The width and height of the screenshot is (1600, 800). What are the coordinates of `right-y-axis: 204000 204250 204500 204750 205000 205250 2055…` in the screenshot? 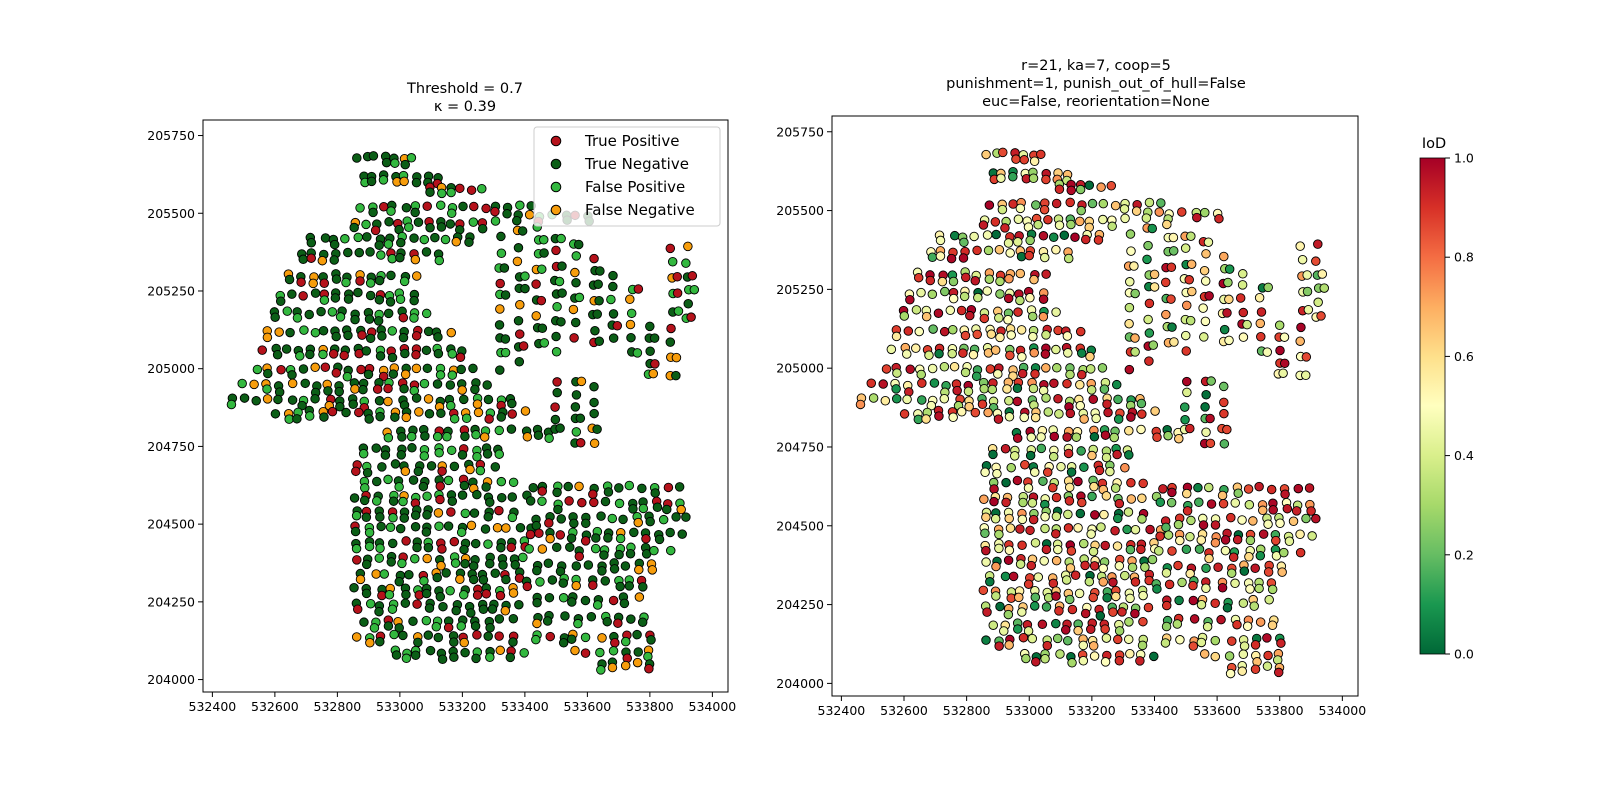 It's located at (804, 407).